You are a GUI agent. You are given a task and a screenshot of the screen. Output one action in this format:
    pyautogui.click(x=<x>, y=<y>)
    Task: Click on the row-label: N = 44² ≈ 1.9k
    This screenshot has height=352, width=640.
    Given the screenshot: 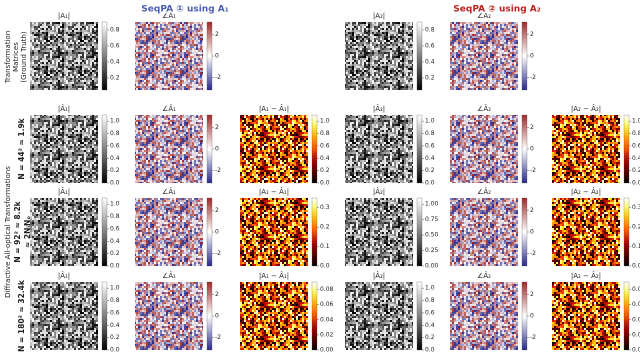 What is the action you would take?
    pyautogui.click(x=21, y=148)
    